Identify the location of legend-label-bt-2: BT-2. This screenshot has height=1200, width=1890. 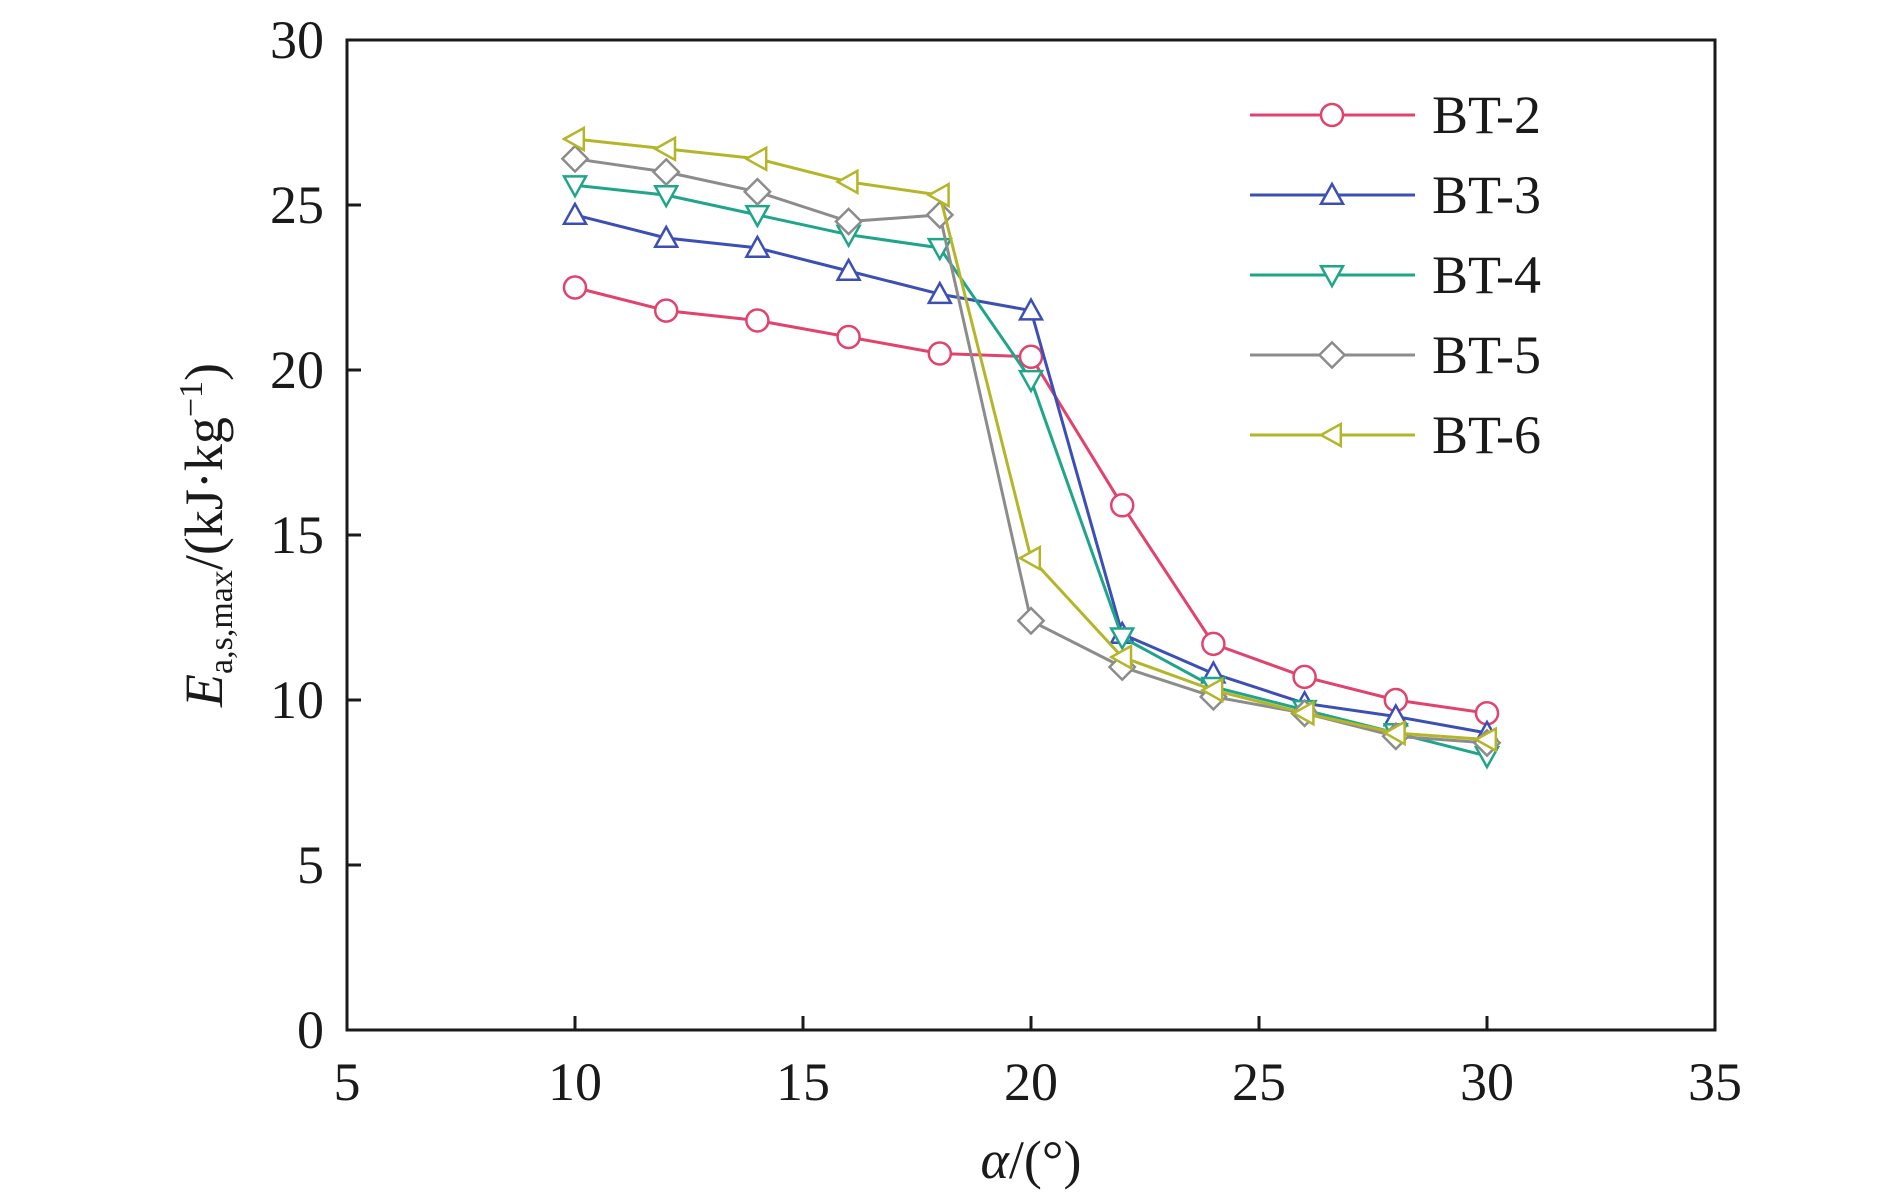
(1486, 115).